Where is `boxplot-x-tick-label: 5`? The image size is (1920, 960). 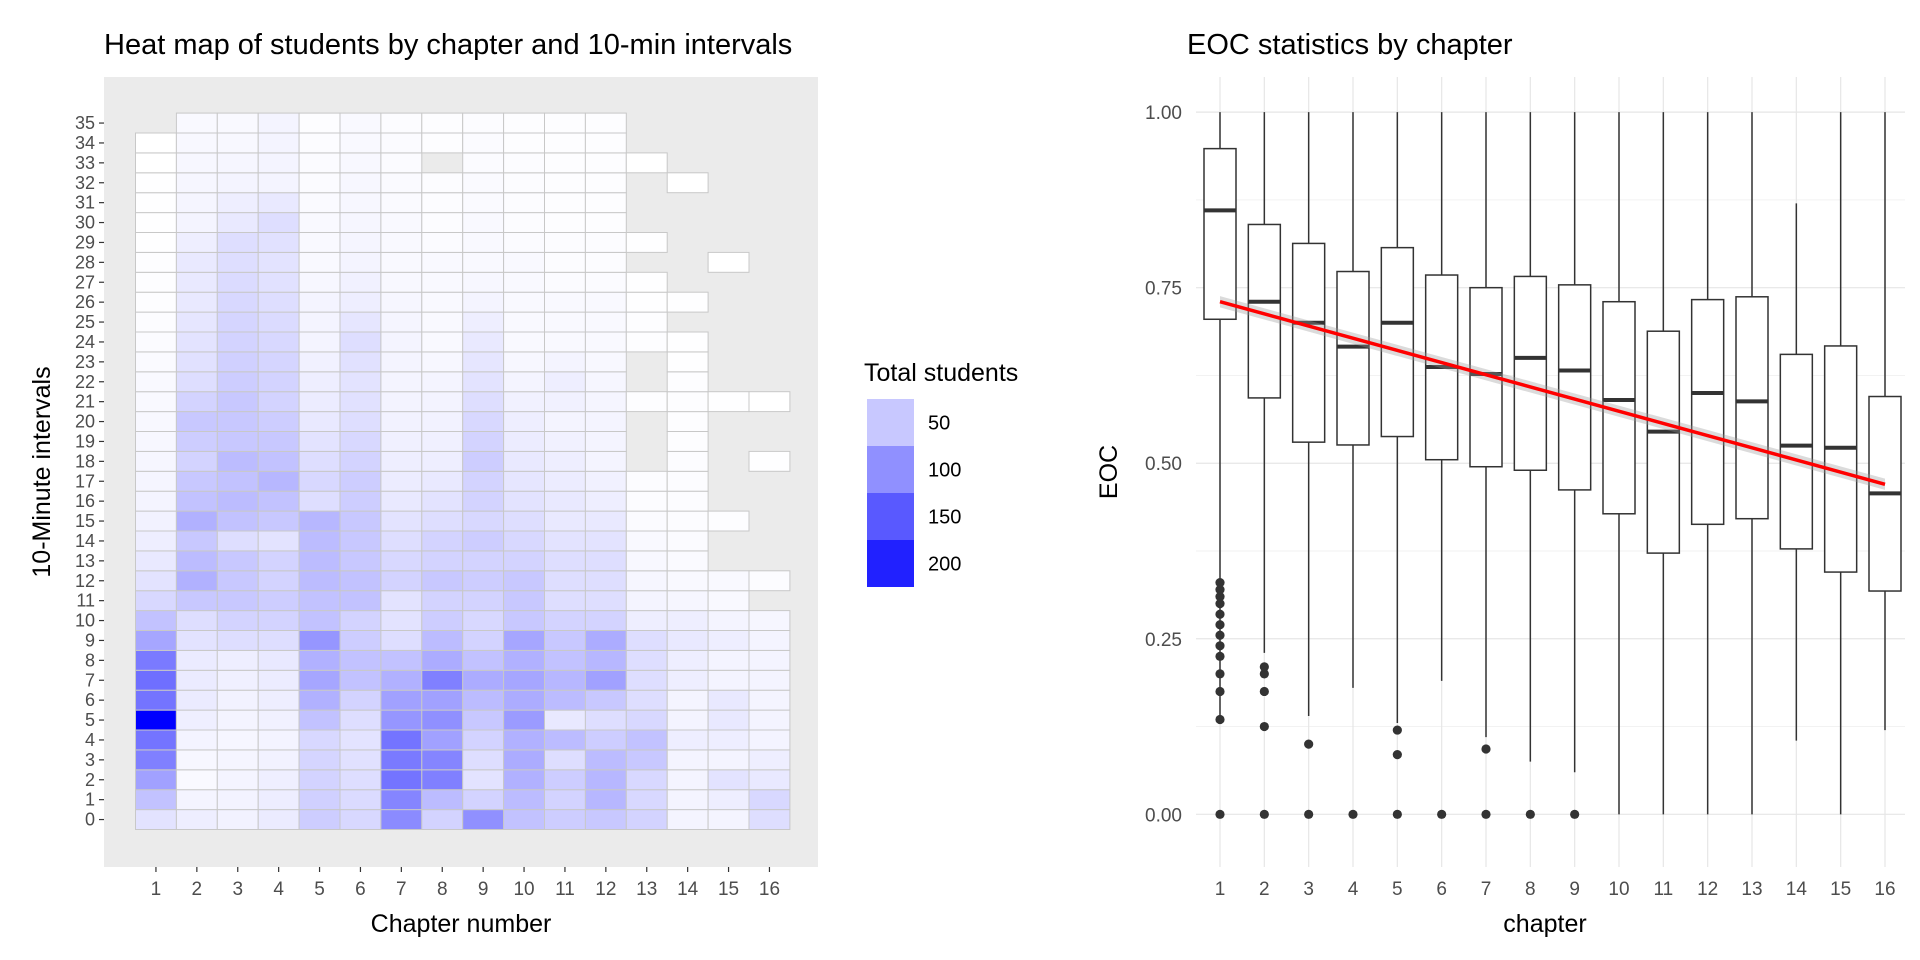
boxplot-x-tick-label: 5 is located at coordinates (1397, 889).